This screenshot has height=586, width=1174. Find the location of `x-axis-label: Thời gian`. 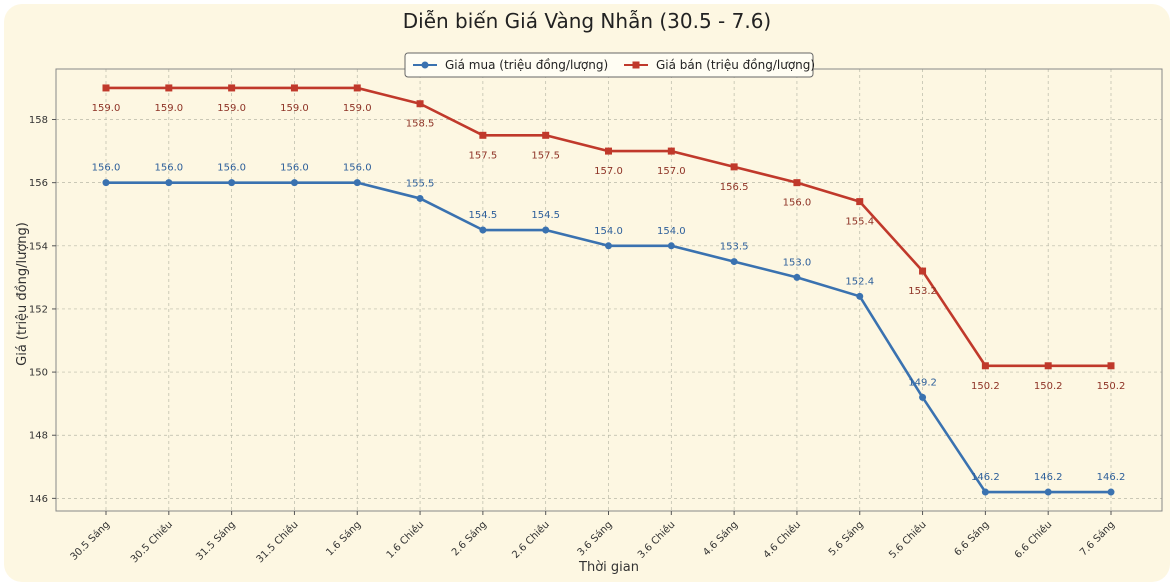

x-axis-label: Thời gian is located at coordinates (608, 567).